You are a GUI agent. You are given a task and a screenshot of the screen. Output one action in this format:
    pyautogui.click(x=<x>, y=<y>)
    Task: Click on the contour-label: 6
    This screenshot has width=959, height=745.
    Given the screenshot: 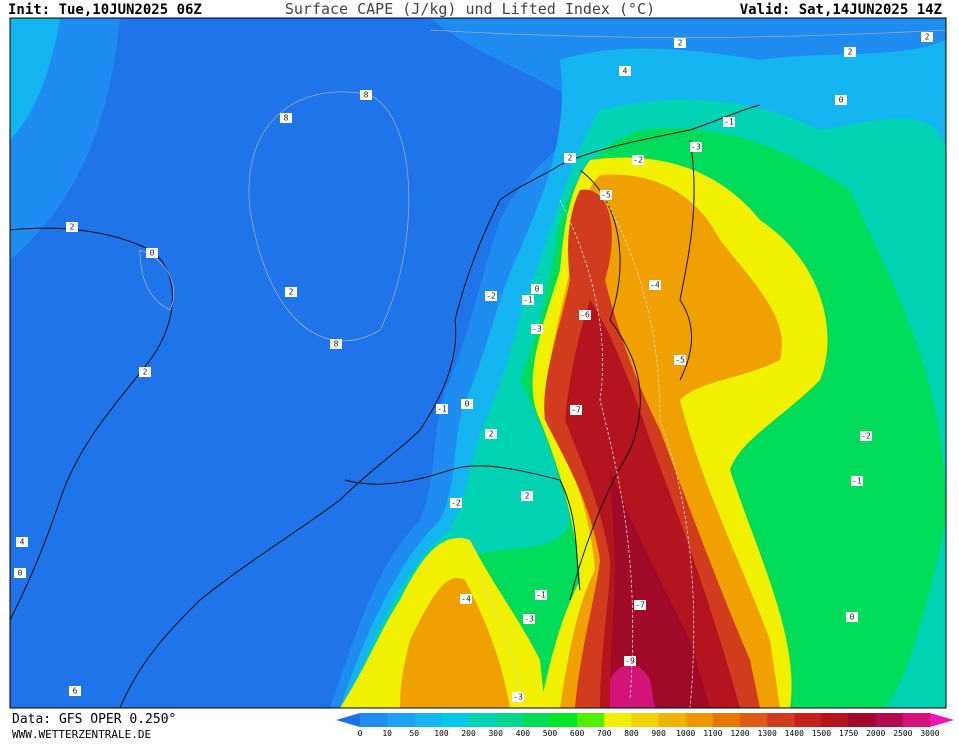 What is the action you would take?
    pyautogui.click(x=75, y=691)
    